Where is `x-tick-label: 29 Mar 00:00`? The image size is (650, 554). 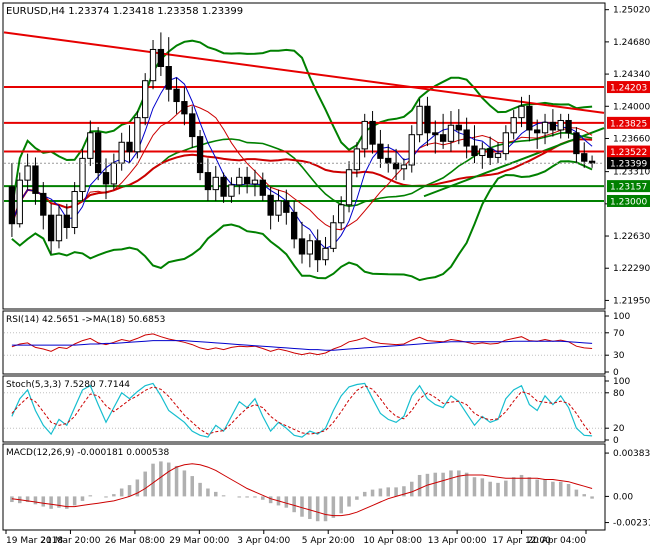
x-tick-label: 29 Mar 00:00 is located at coordinates (199, 541).